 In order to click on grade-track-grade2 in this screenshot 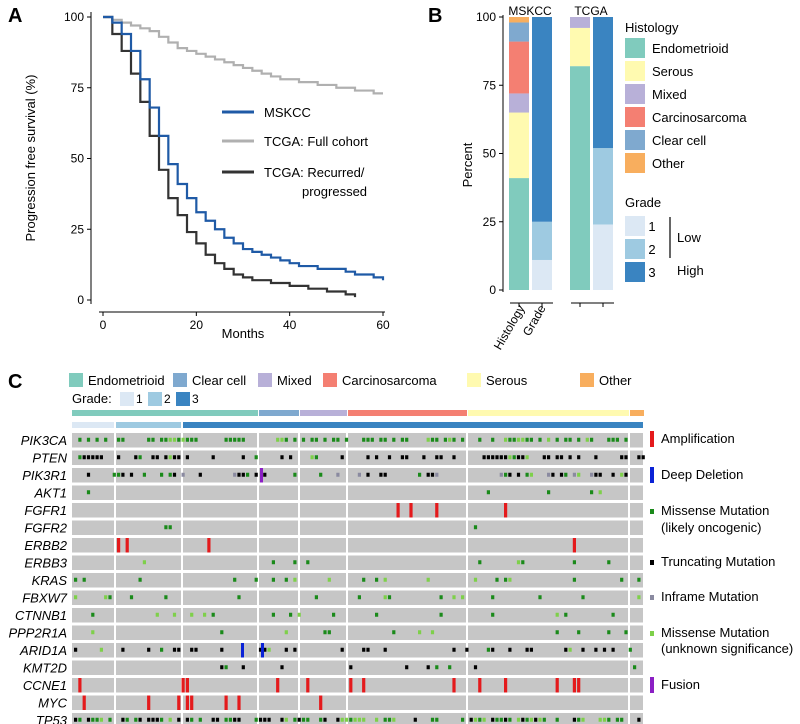, I will do `click(148, 425)`.